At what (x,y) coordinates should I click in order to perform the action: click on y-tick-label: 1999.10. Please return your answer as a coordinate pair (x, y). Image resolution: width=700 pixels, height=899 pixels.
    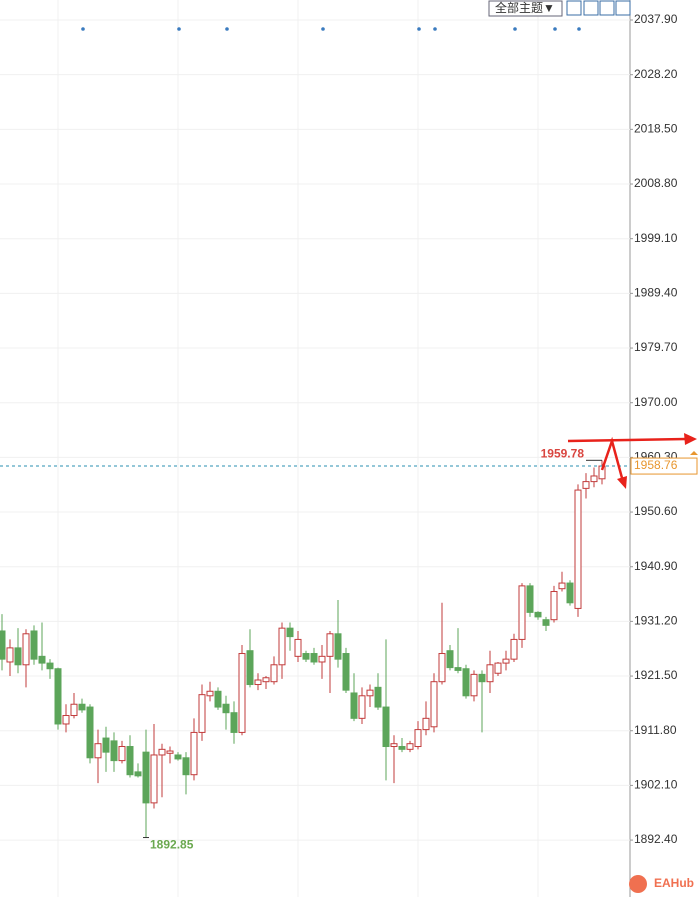
    Looking at the image, I should click on (656, 238).